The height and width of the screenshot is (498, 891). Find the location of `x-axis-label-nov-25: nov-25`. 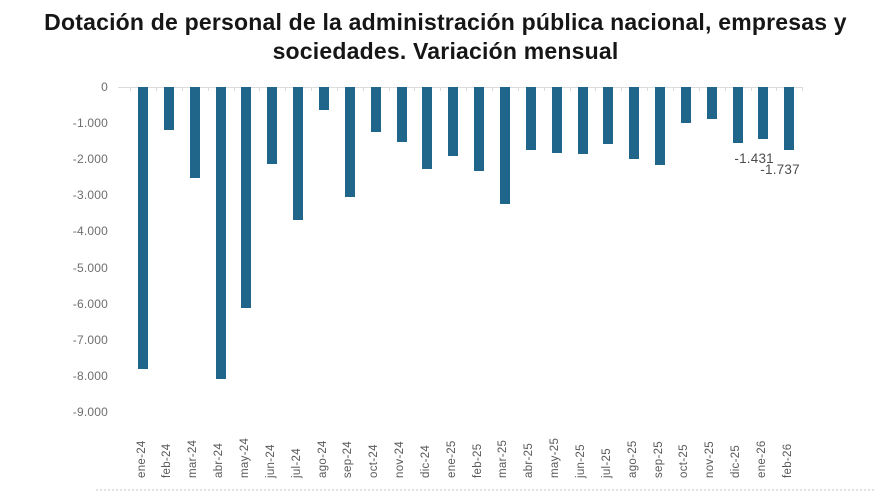

x-axis-label-nov-25: nov-25 is located at coordinates (710, 459).